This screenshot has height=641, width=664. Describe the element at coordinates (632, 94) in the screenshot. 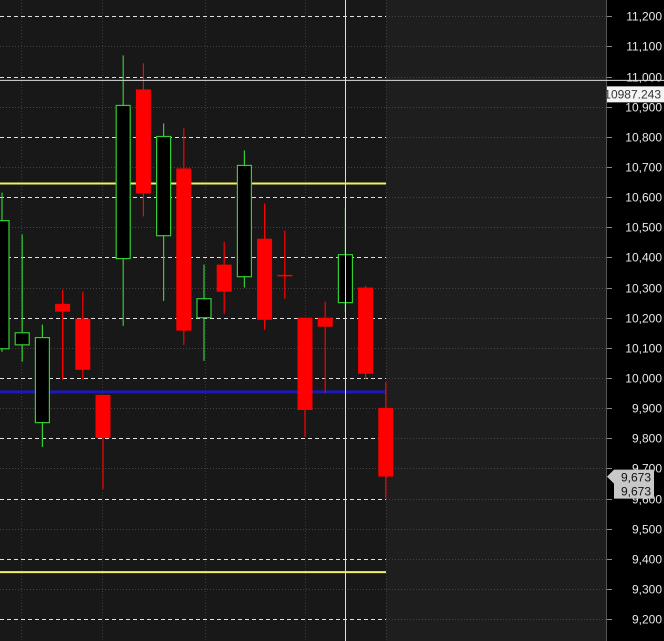

I see `crosshair-price-label: 10987.243` at that location.